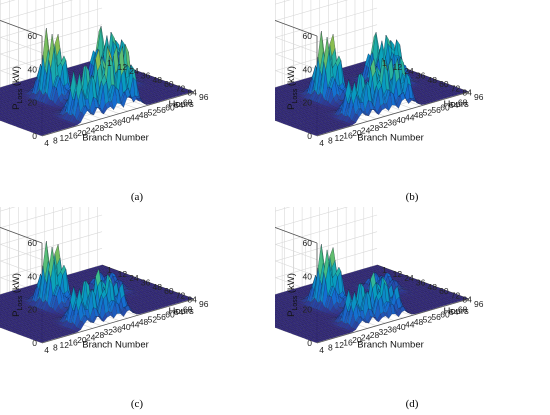 This screenshot has height=415, width=550. Describe the element at coordinates (445, 107) in the screenshot. I see `x-tick-label: 60` at that location.